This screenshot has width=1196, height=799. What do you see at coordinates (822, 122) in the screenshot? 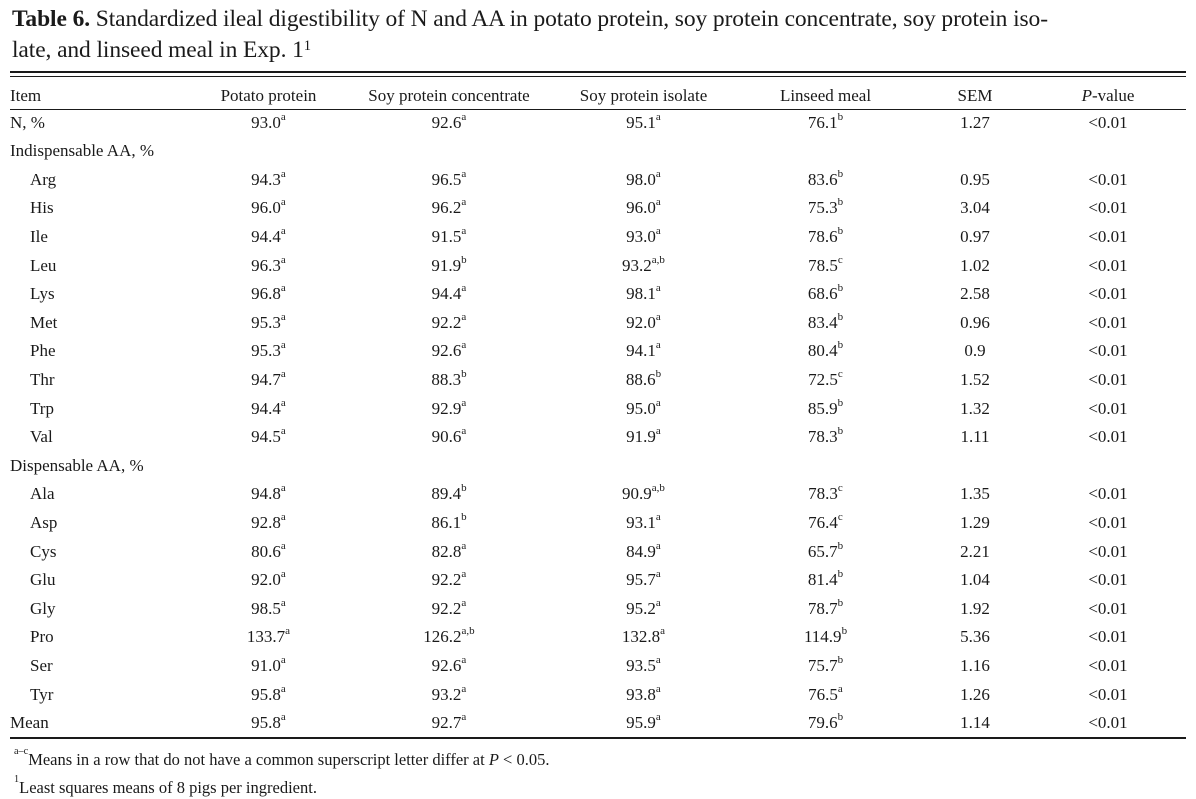
I see `cell-value: 76.1` at bounding box center [822, 122].